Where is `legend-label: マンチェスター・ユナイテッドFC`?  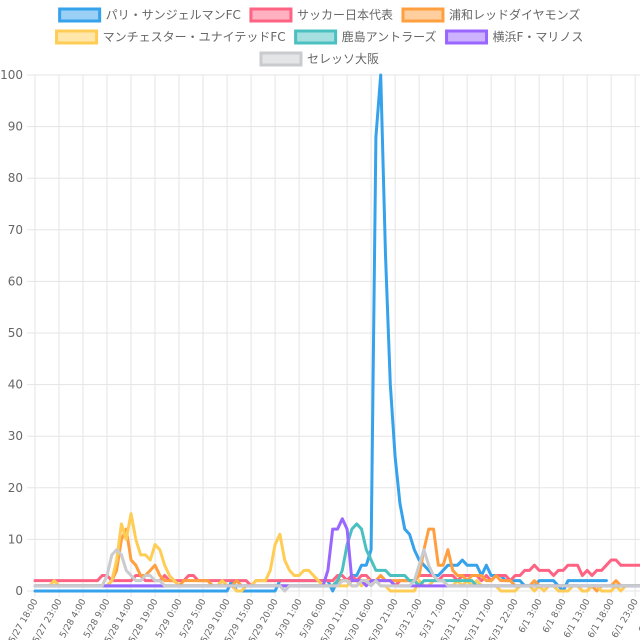
legend-label: マンチェスター・ユナイテッドFC is located at coordinates (194, 37).